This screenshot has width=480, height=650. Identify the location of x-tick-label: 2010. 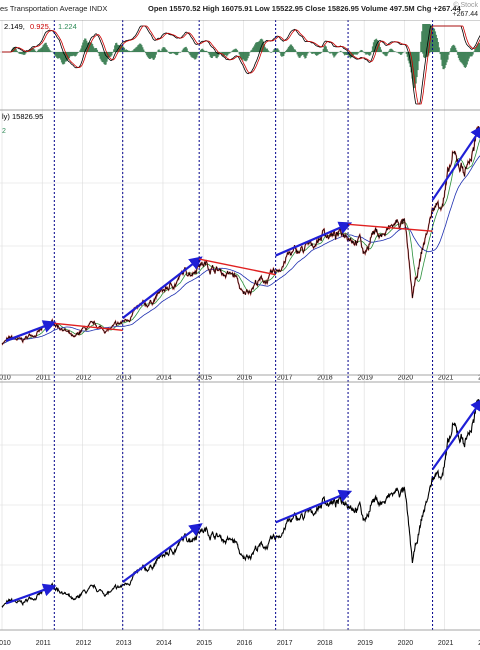
(5, 378).